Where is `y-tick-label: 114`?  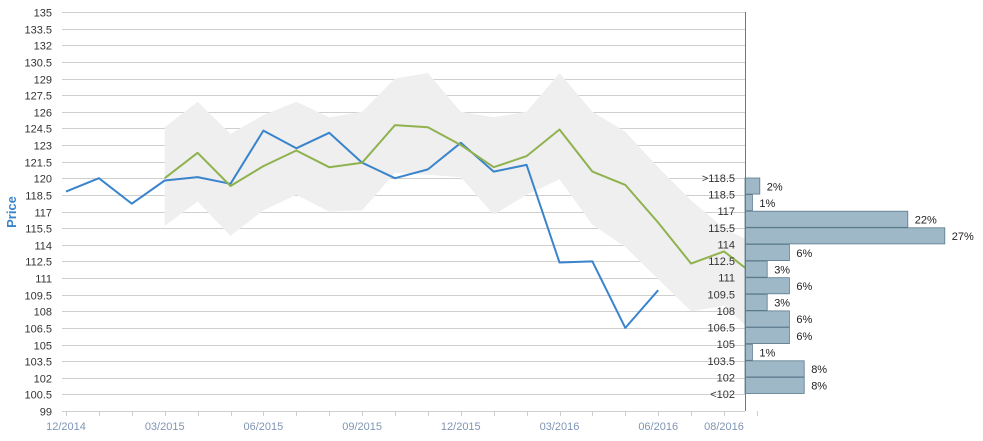
y-tick-label: 114 is located at coordinates (43, 247).